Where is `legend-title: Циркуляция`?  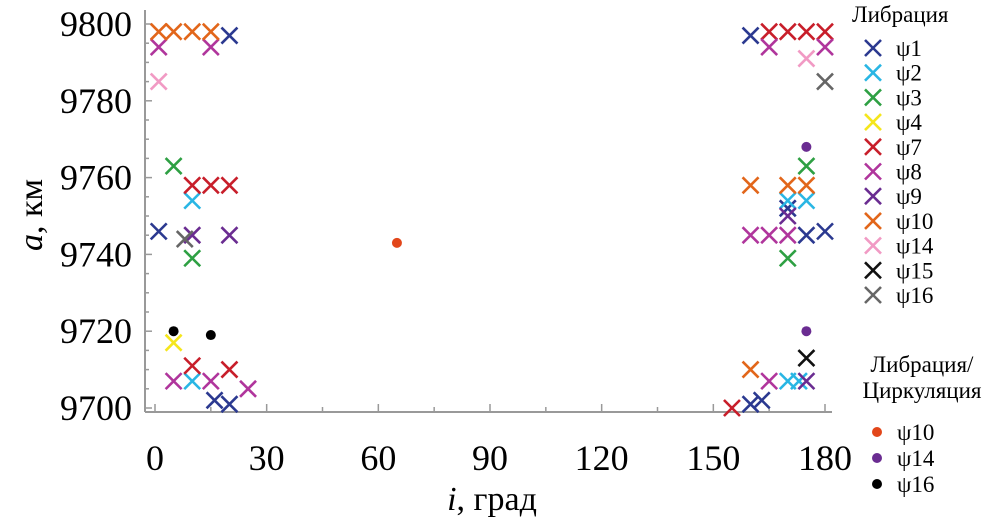
legend-title: Циркуляция is located at coordinates (921, 390).